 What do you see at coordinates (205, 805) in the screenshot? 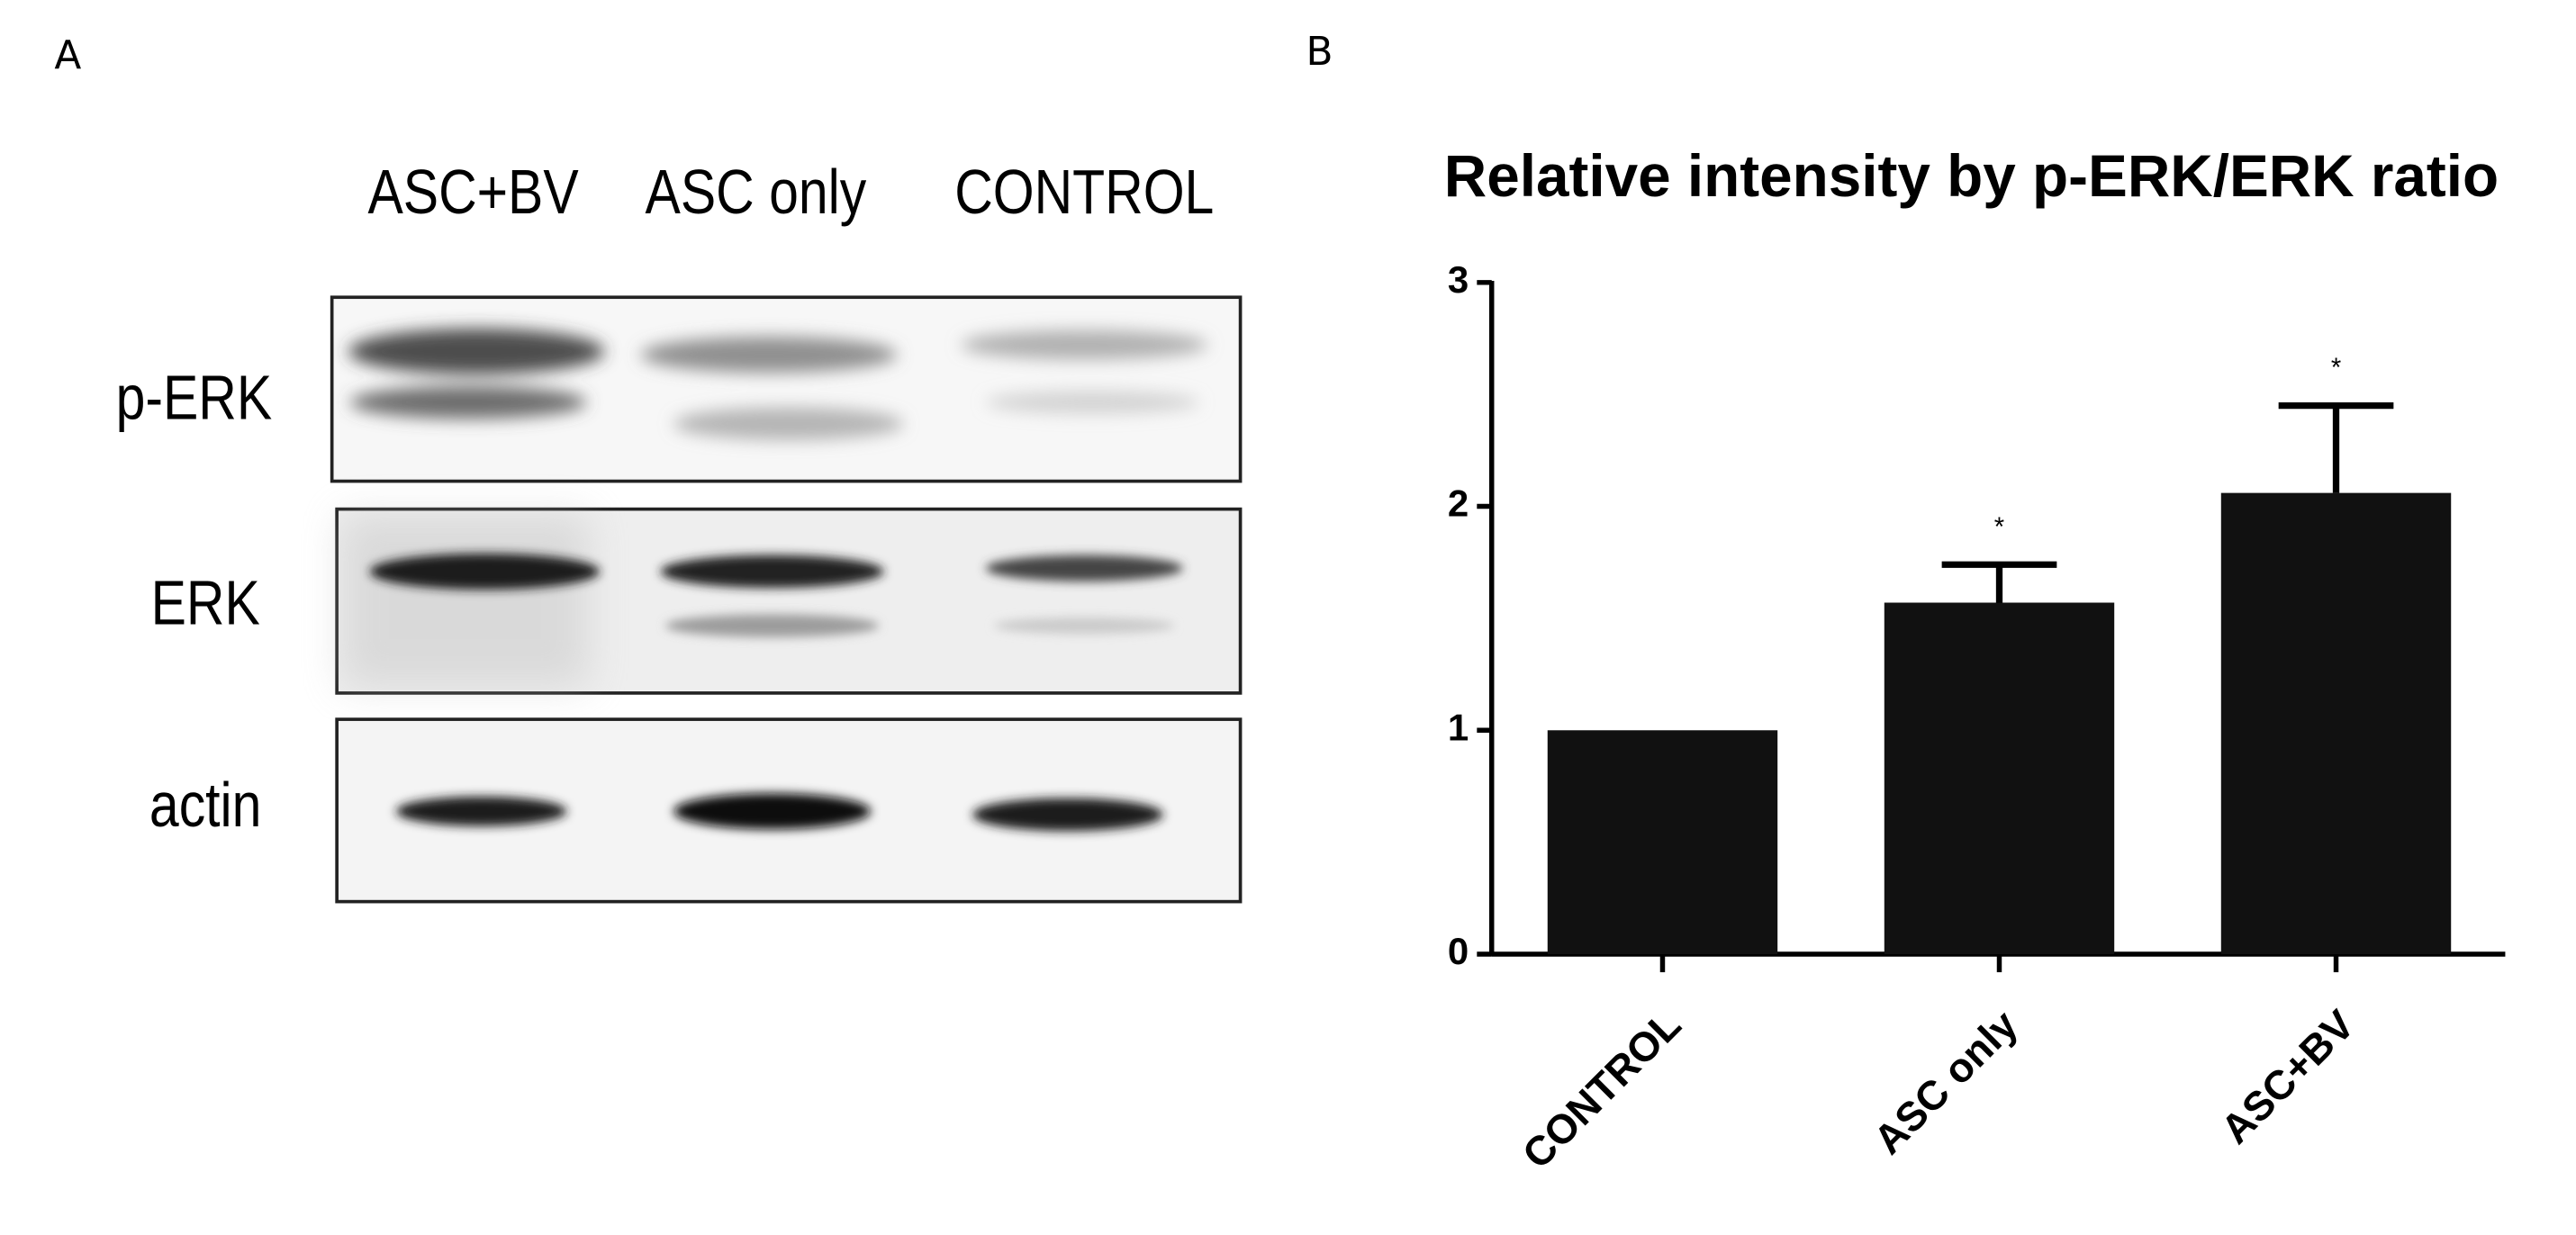
I see `row-label: actin` at bounding box center [205, 805].